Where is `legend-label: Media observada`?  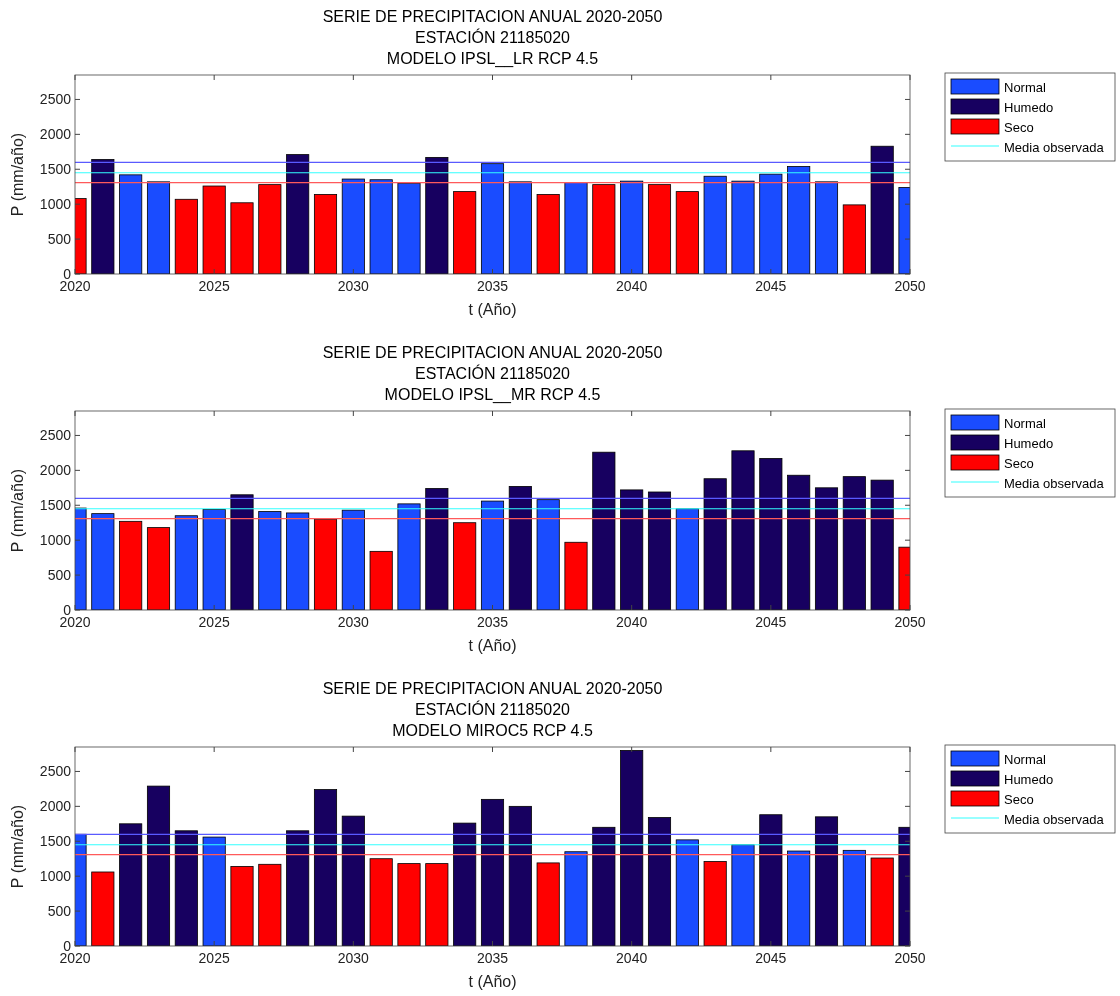
legend-label: Media observada is located at coordinates (1054, 819).